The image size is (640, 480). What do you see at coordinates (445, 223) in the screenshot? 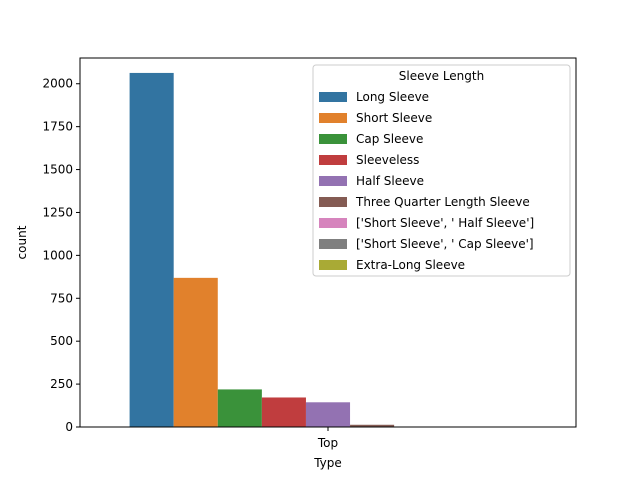
I see `legend-label: ['Short Sleeve', ' Half Sleeve']` at bounding box center [445, 223].